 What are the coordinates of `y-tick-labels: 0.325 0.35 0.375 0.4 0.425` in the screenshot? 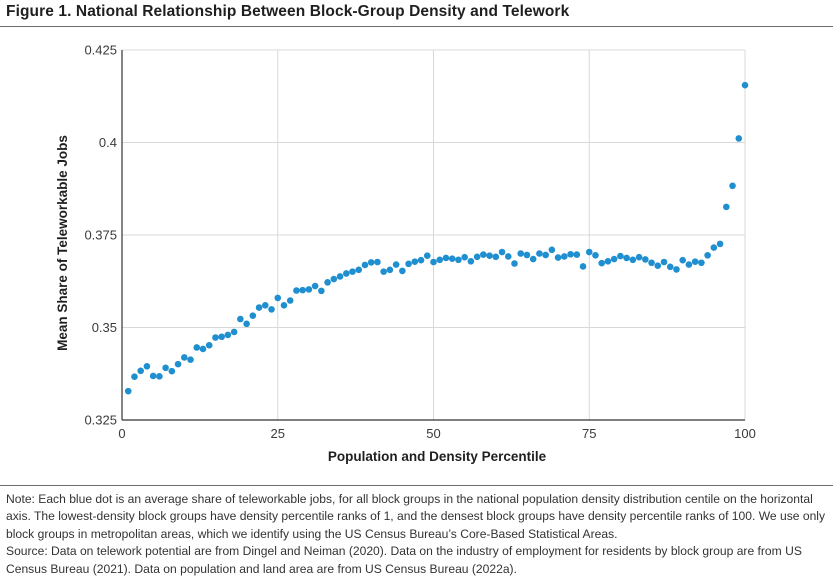 It's located at (100, 235).